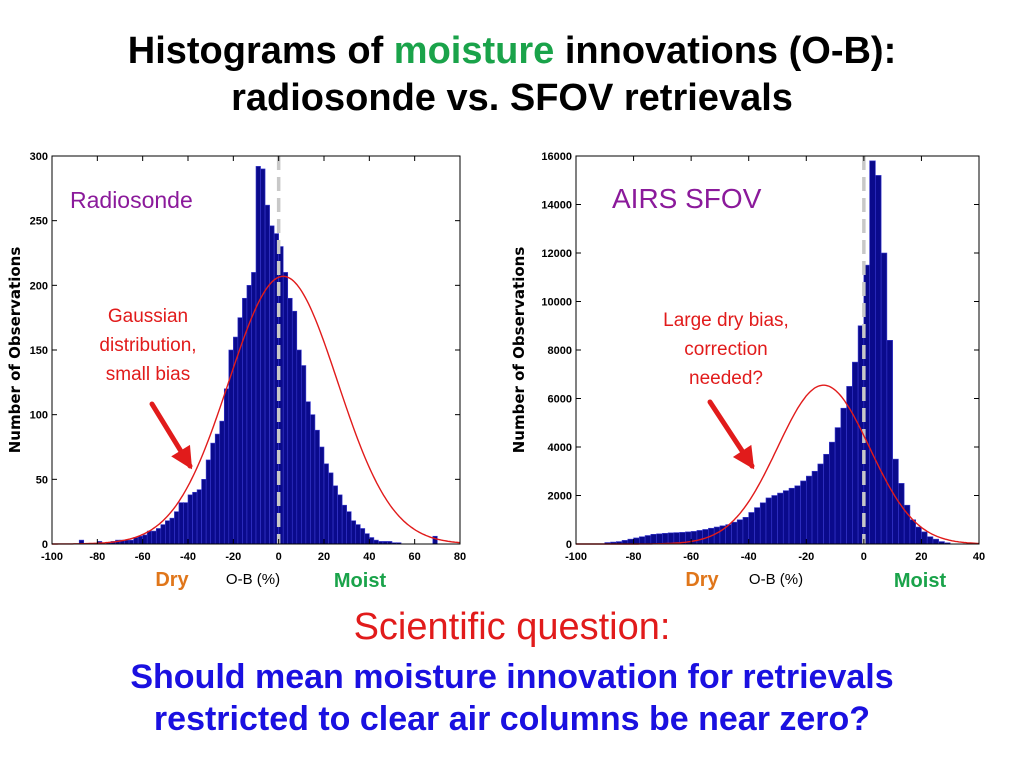 This screenshot has width=1024, height=768. I want to click on annotation-text: Large dry bias,, so click(726, 320).